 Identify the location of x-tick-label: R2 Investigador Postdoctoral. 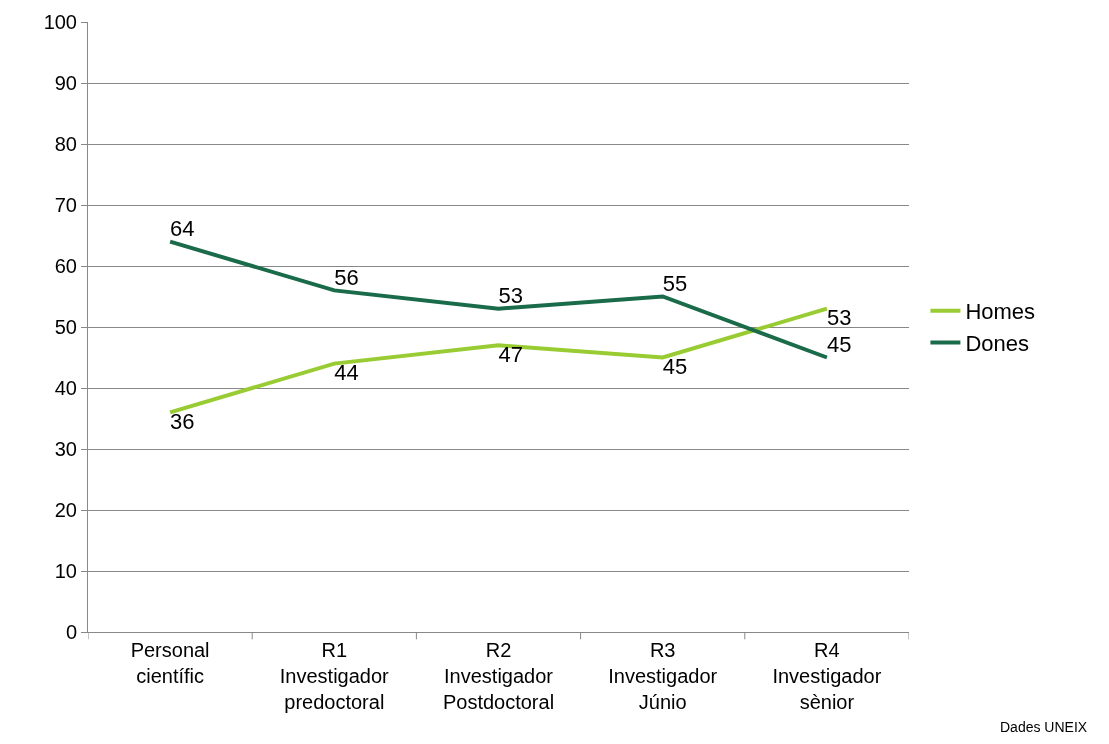
(498, 676).